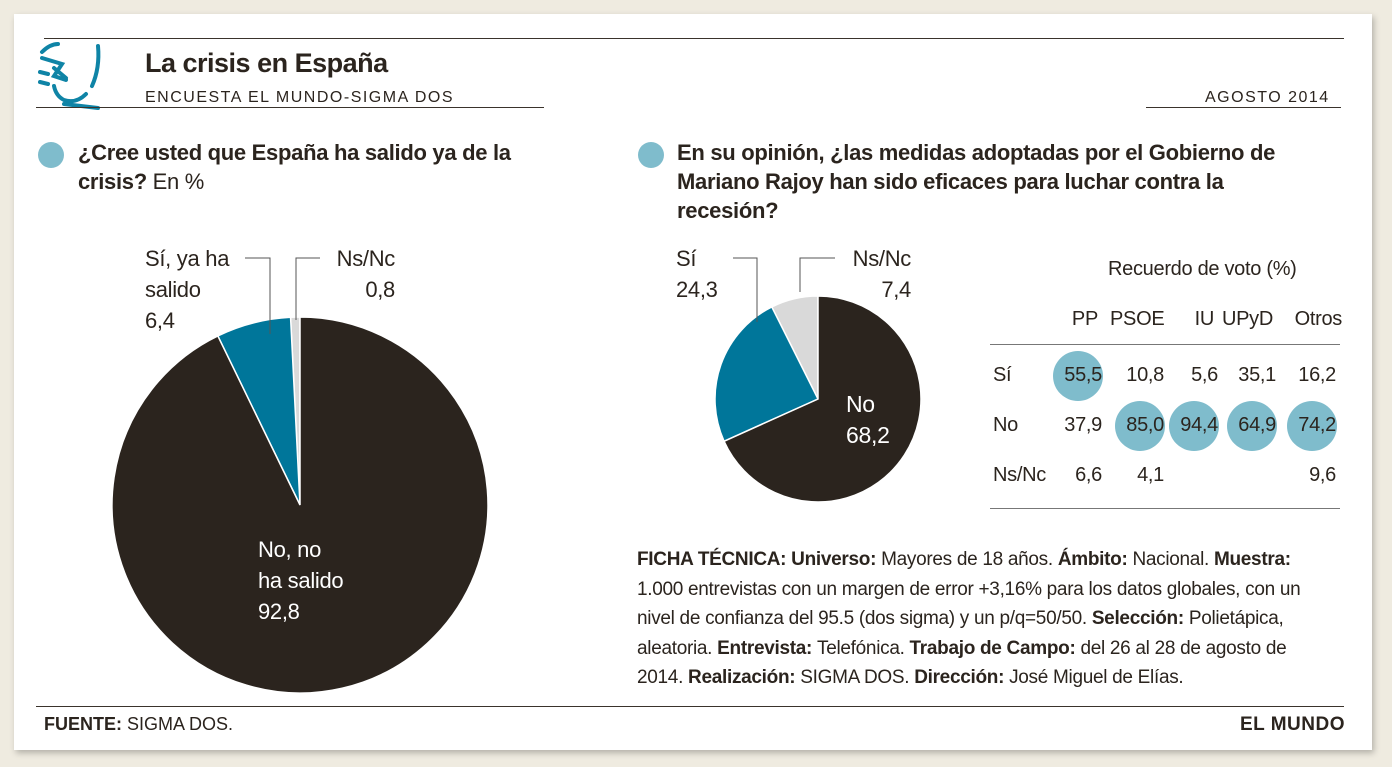 Image resolution: width=1392 pixels, height=767 pixels. Describe the element at coordinates (1252, 559) in the screenshot. I see `ficha-segment: Muestra:` at that location.